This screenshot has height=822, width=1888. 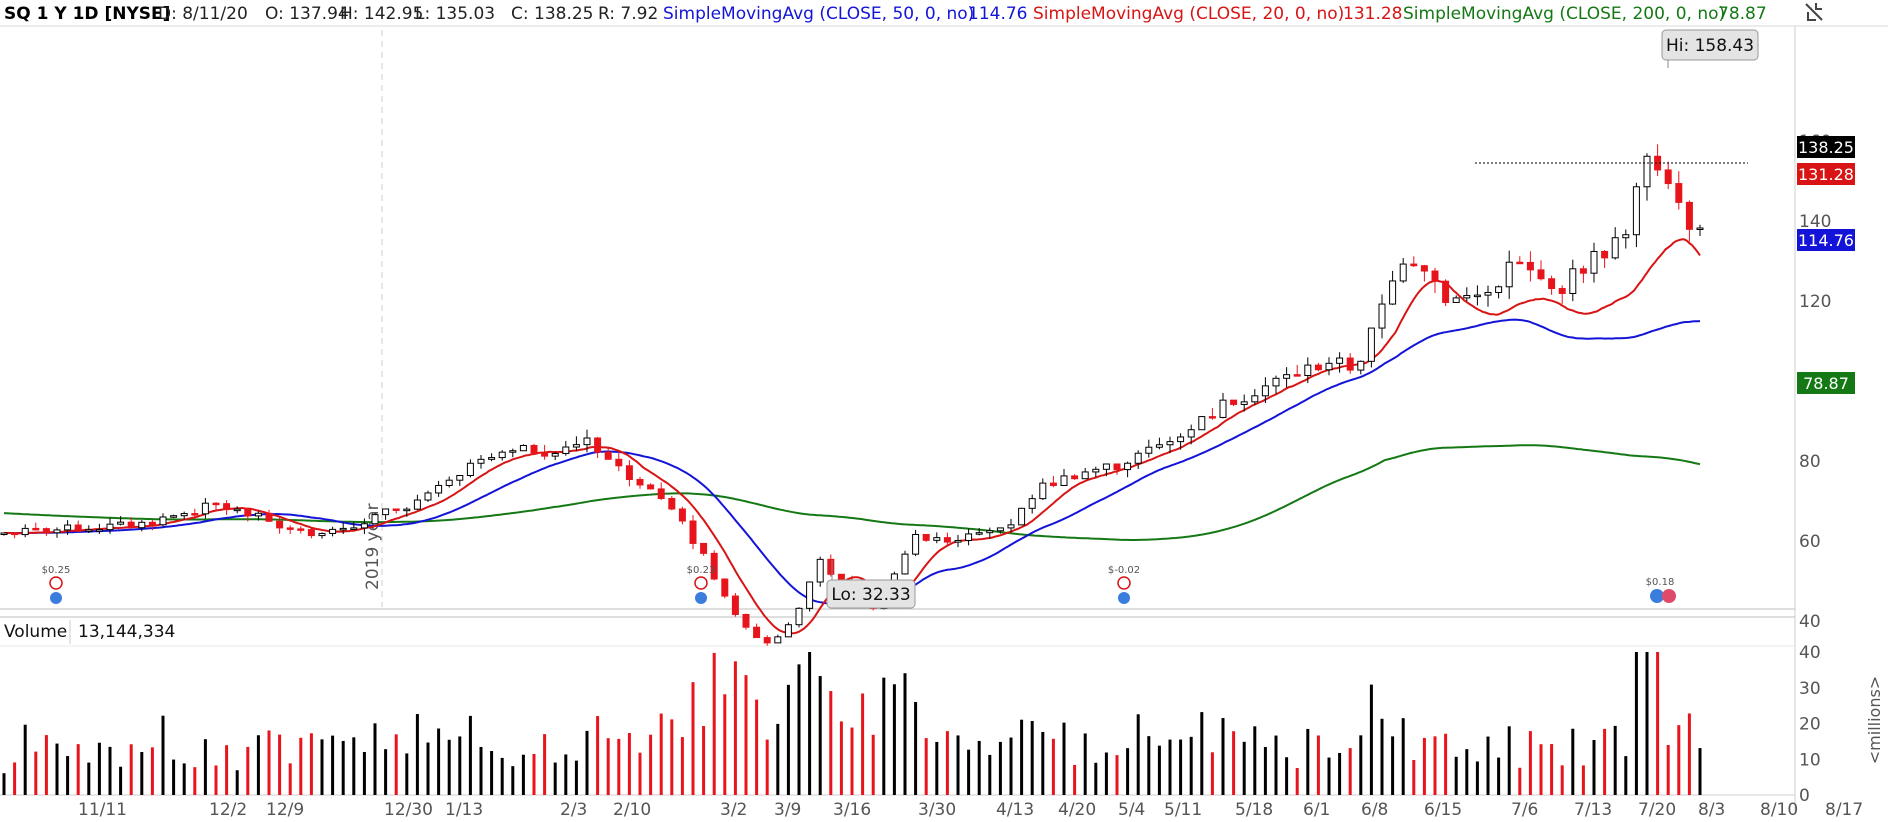 What do you see at coordinates (56, 584) in the screenshot?
I see `dividend-marker: $0.25` at bounding box center [56, 584].